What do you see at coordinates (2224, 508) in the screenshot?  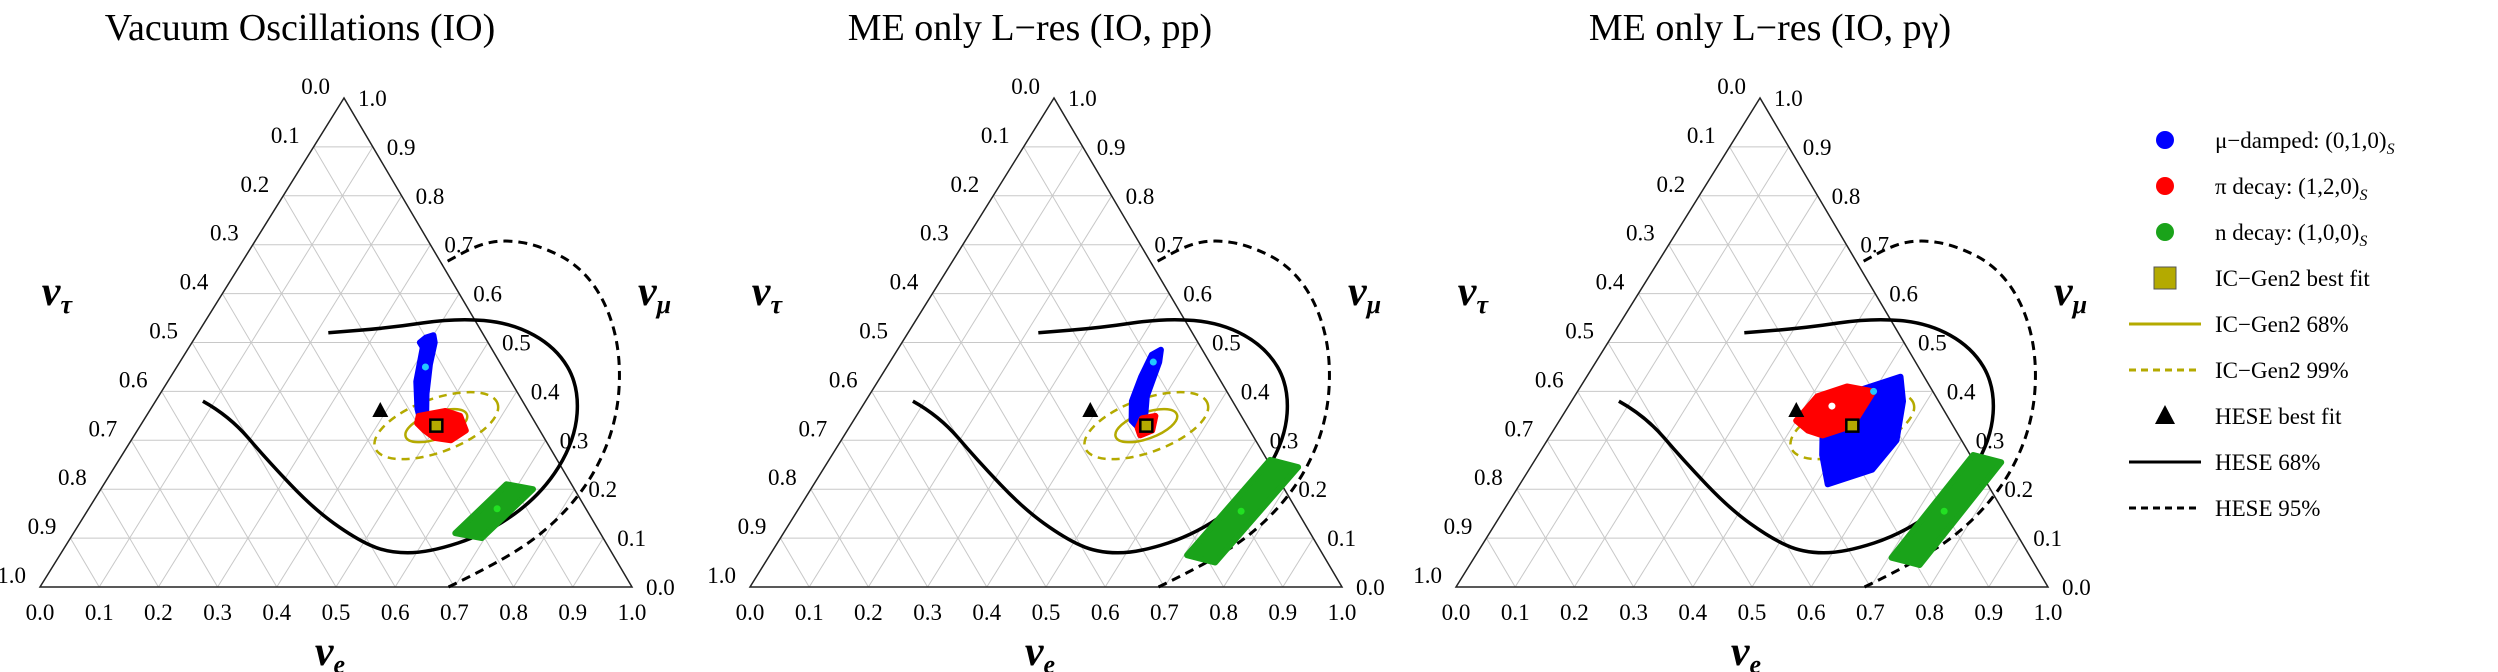 I see `legend-item: HESE 95%` at bounding box center [2224, 508].